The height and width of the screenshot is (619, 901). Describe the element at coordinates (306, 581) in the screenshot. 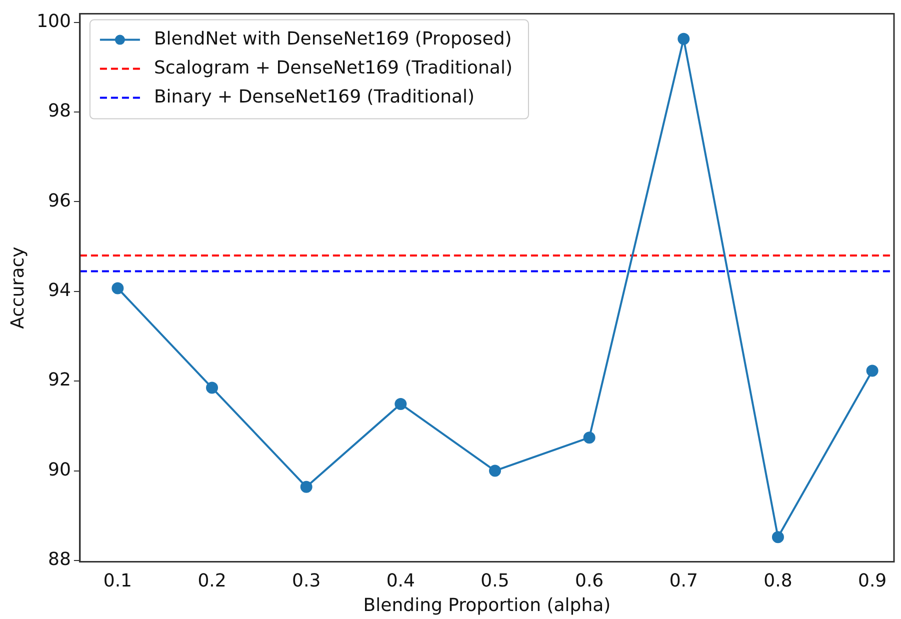

I see `x-tick-label: 0.3` at that location.